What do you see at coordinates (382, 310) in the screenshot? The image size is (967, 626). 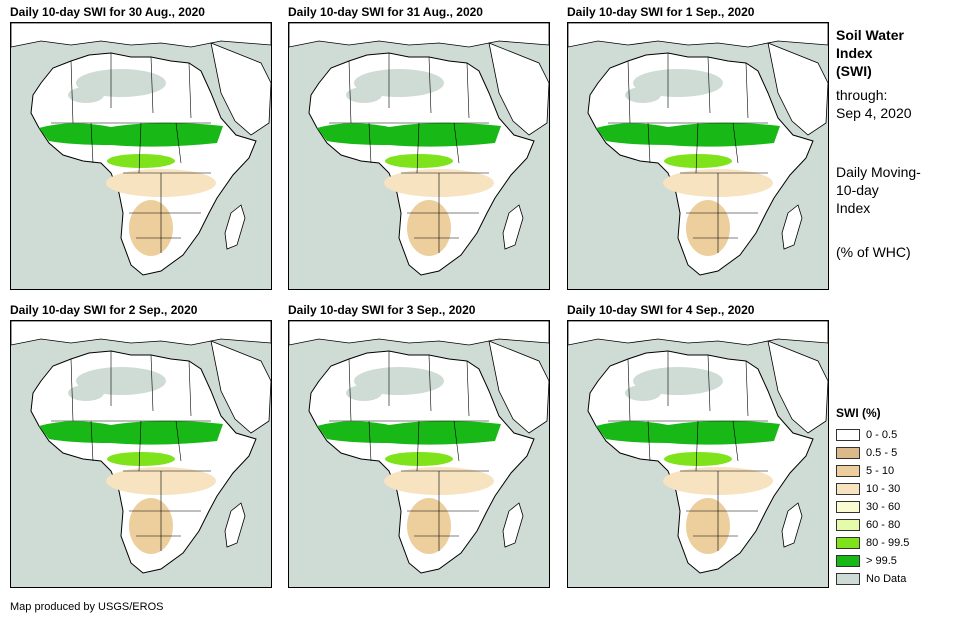 I see `panel-title: Daily 10-day SWI for 3 Sep., 2020` at bounding box center [382, 310].